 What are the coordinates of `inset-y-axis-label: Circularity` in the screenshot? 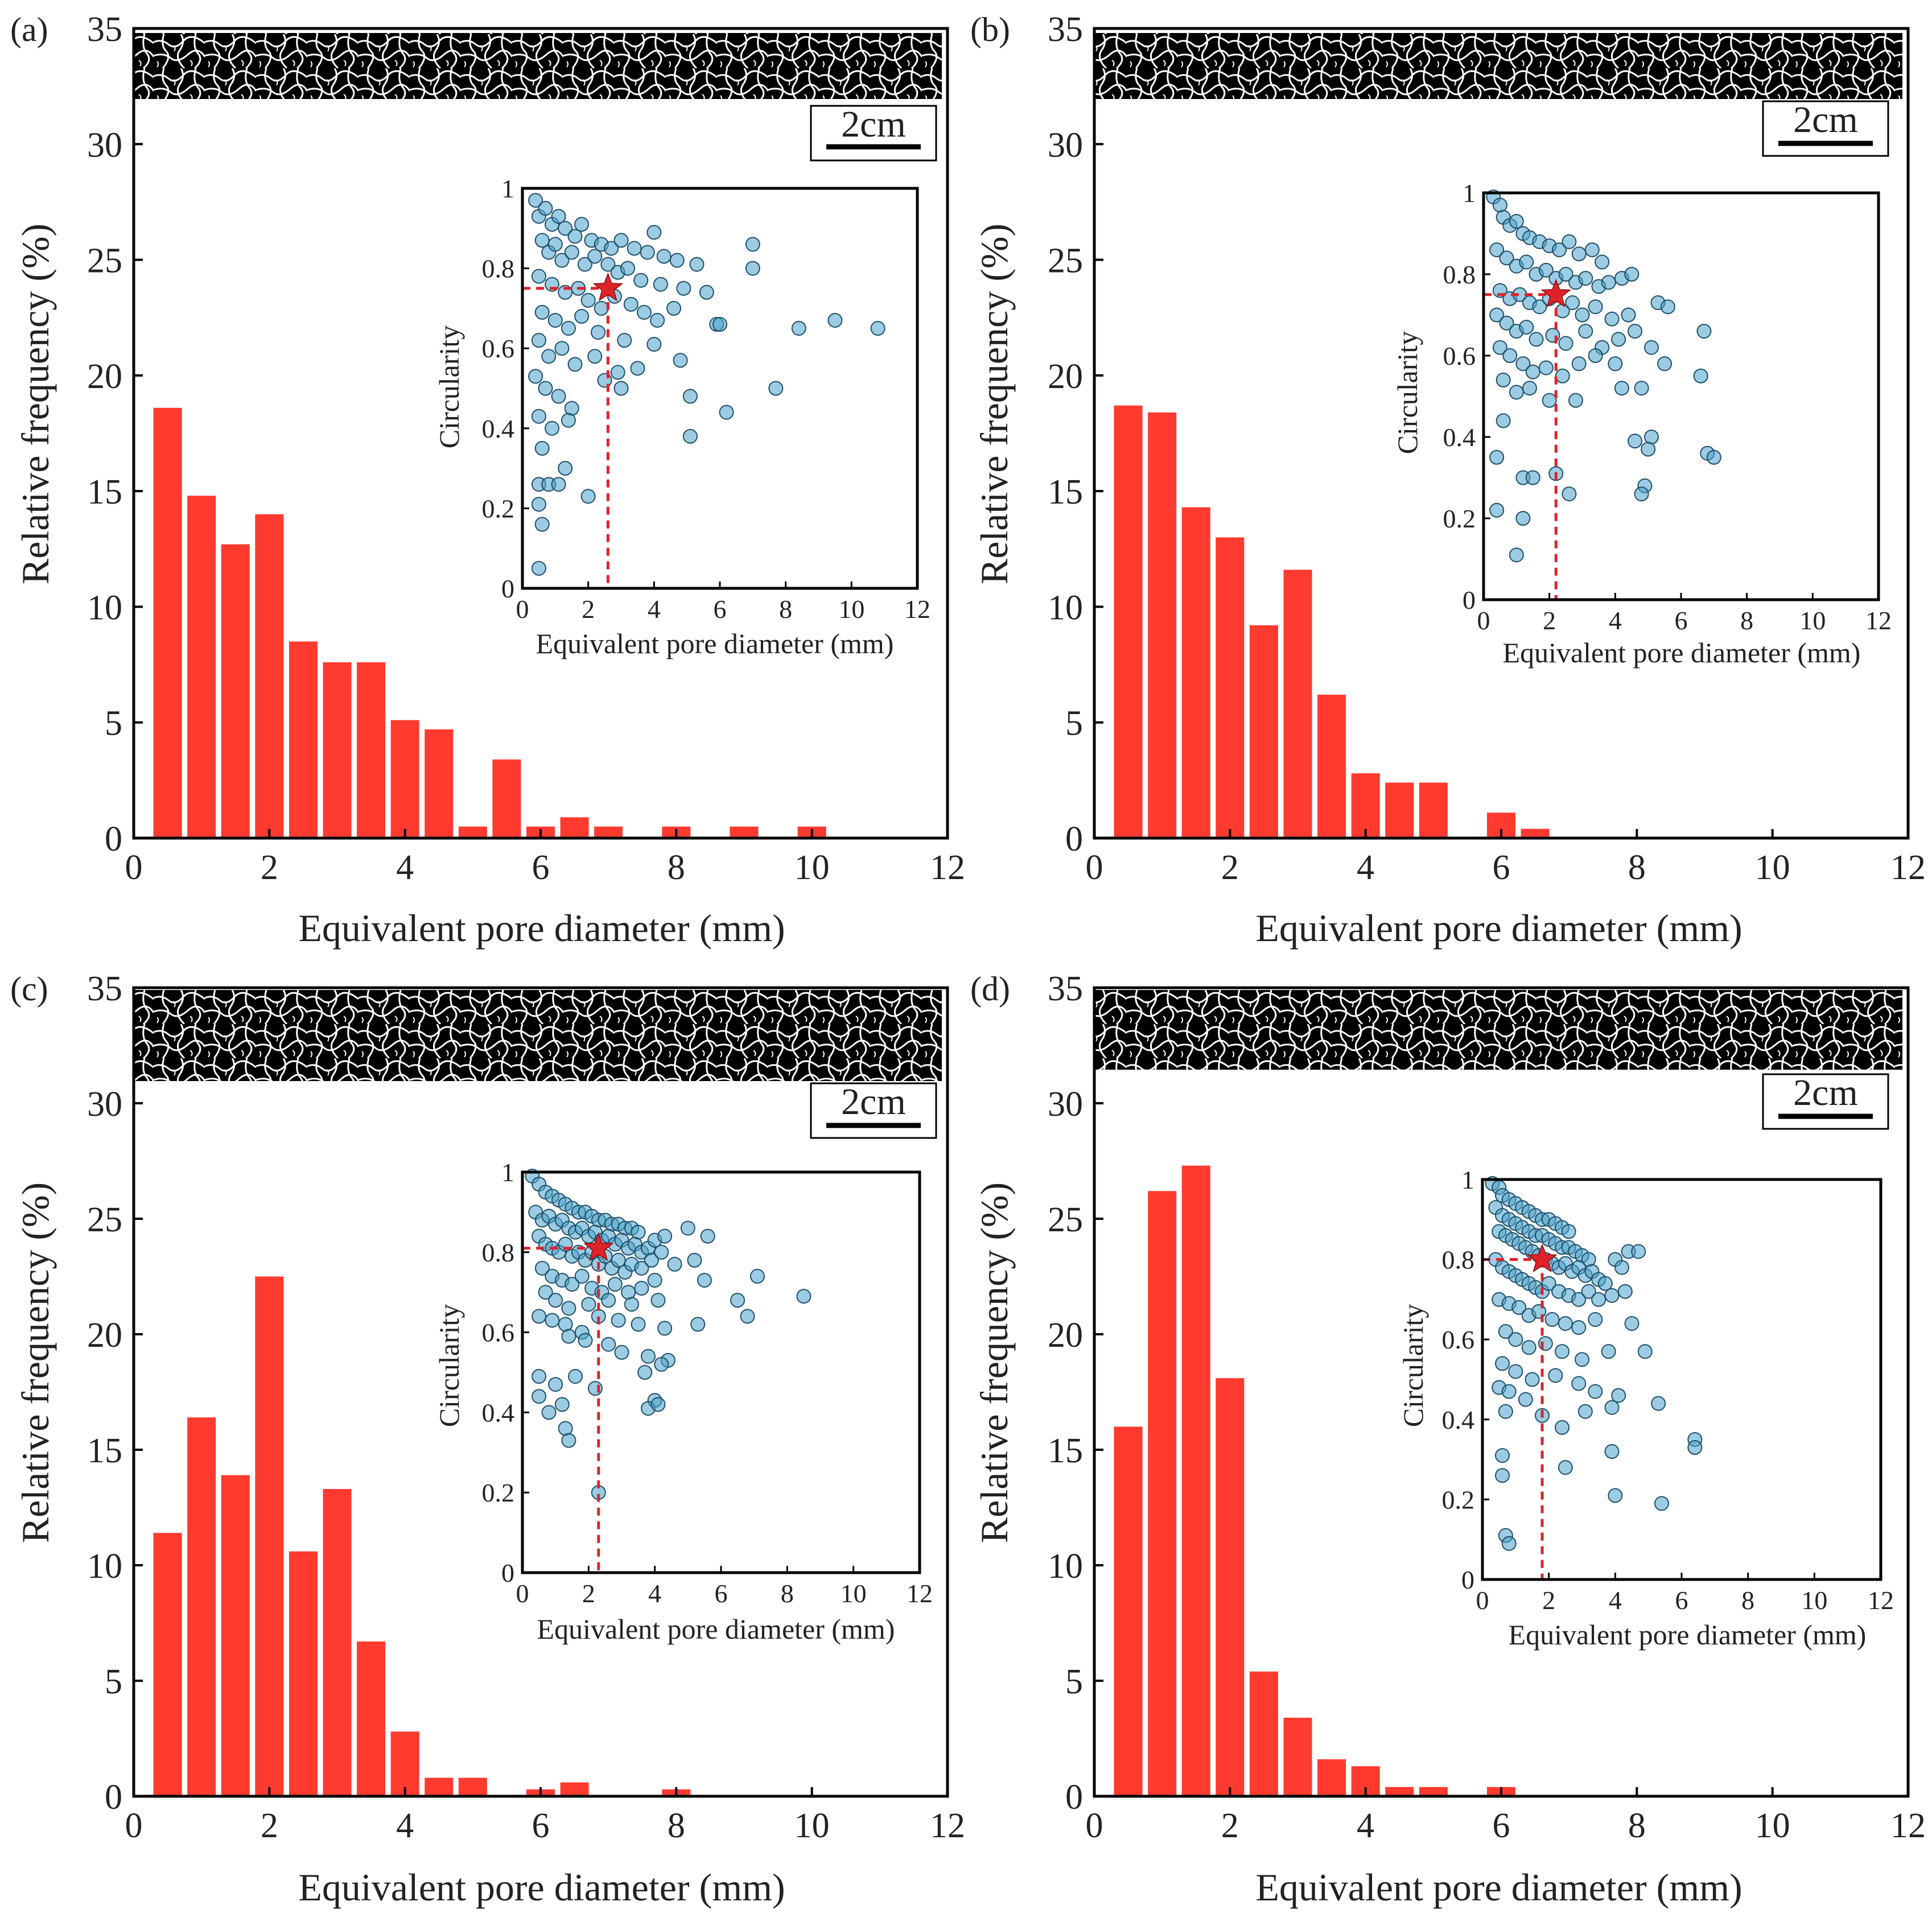 It's located at (449, 387).